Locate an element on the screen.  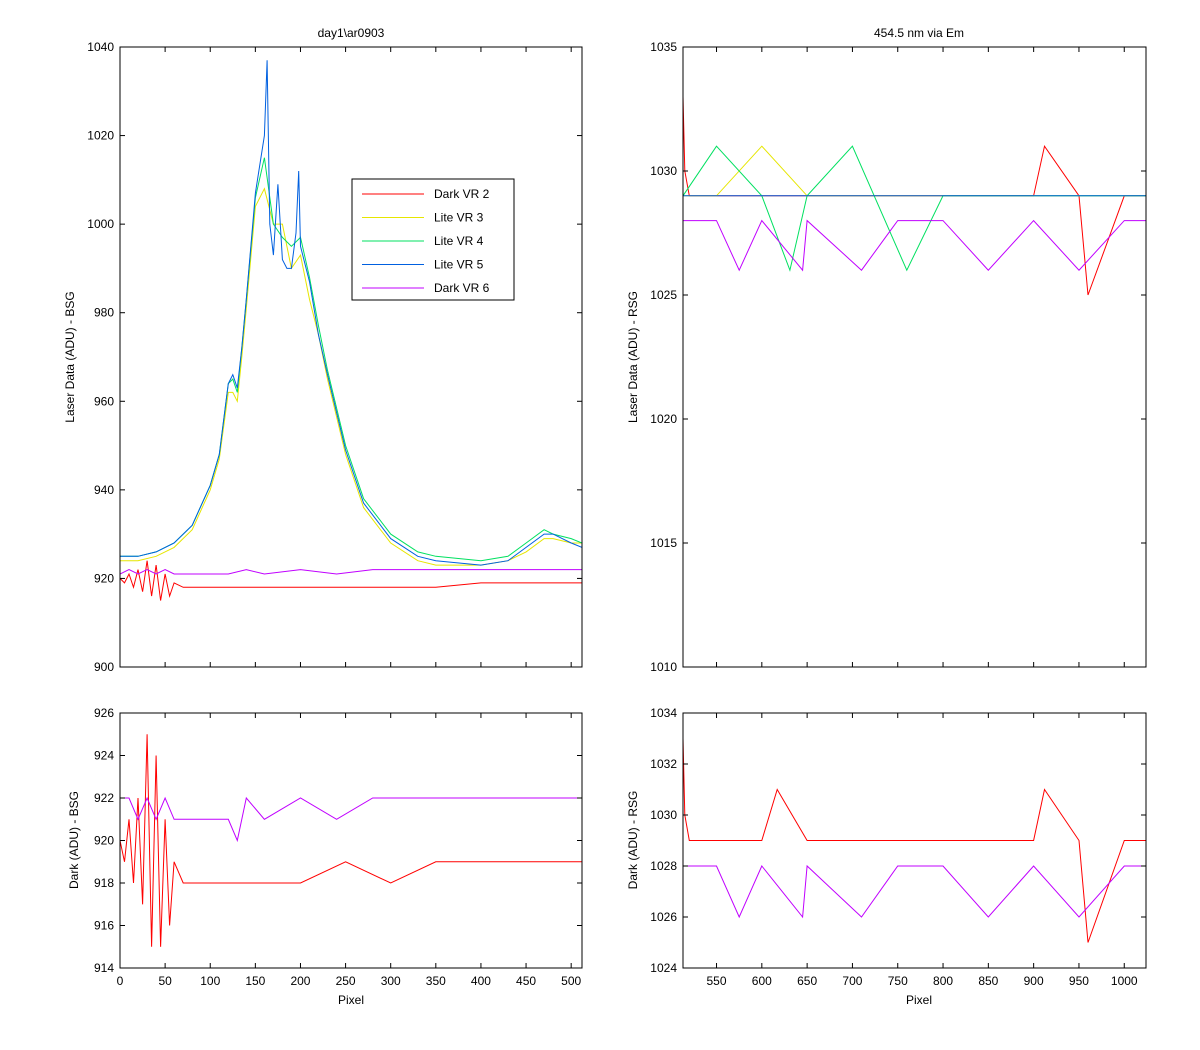
y-axis-label: Laser Data (ADU) - BSG is located at coordinates (70, 356).